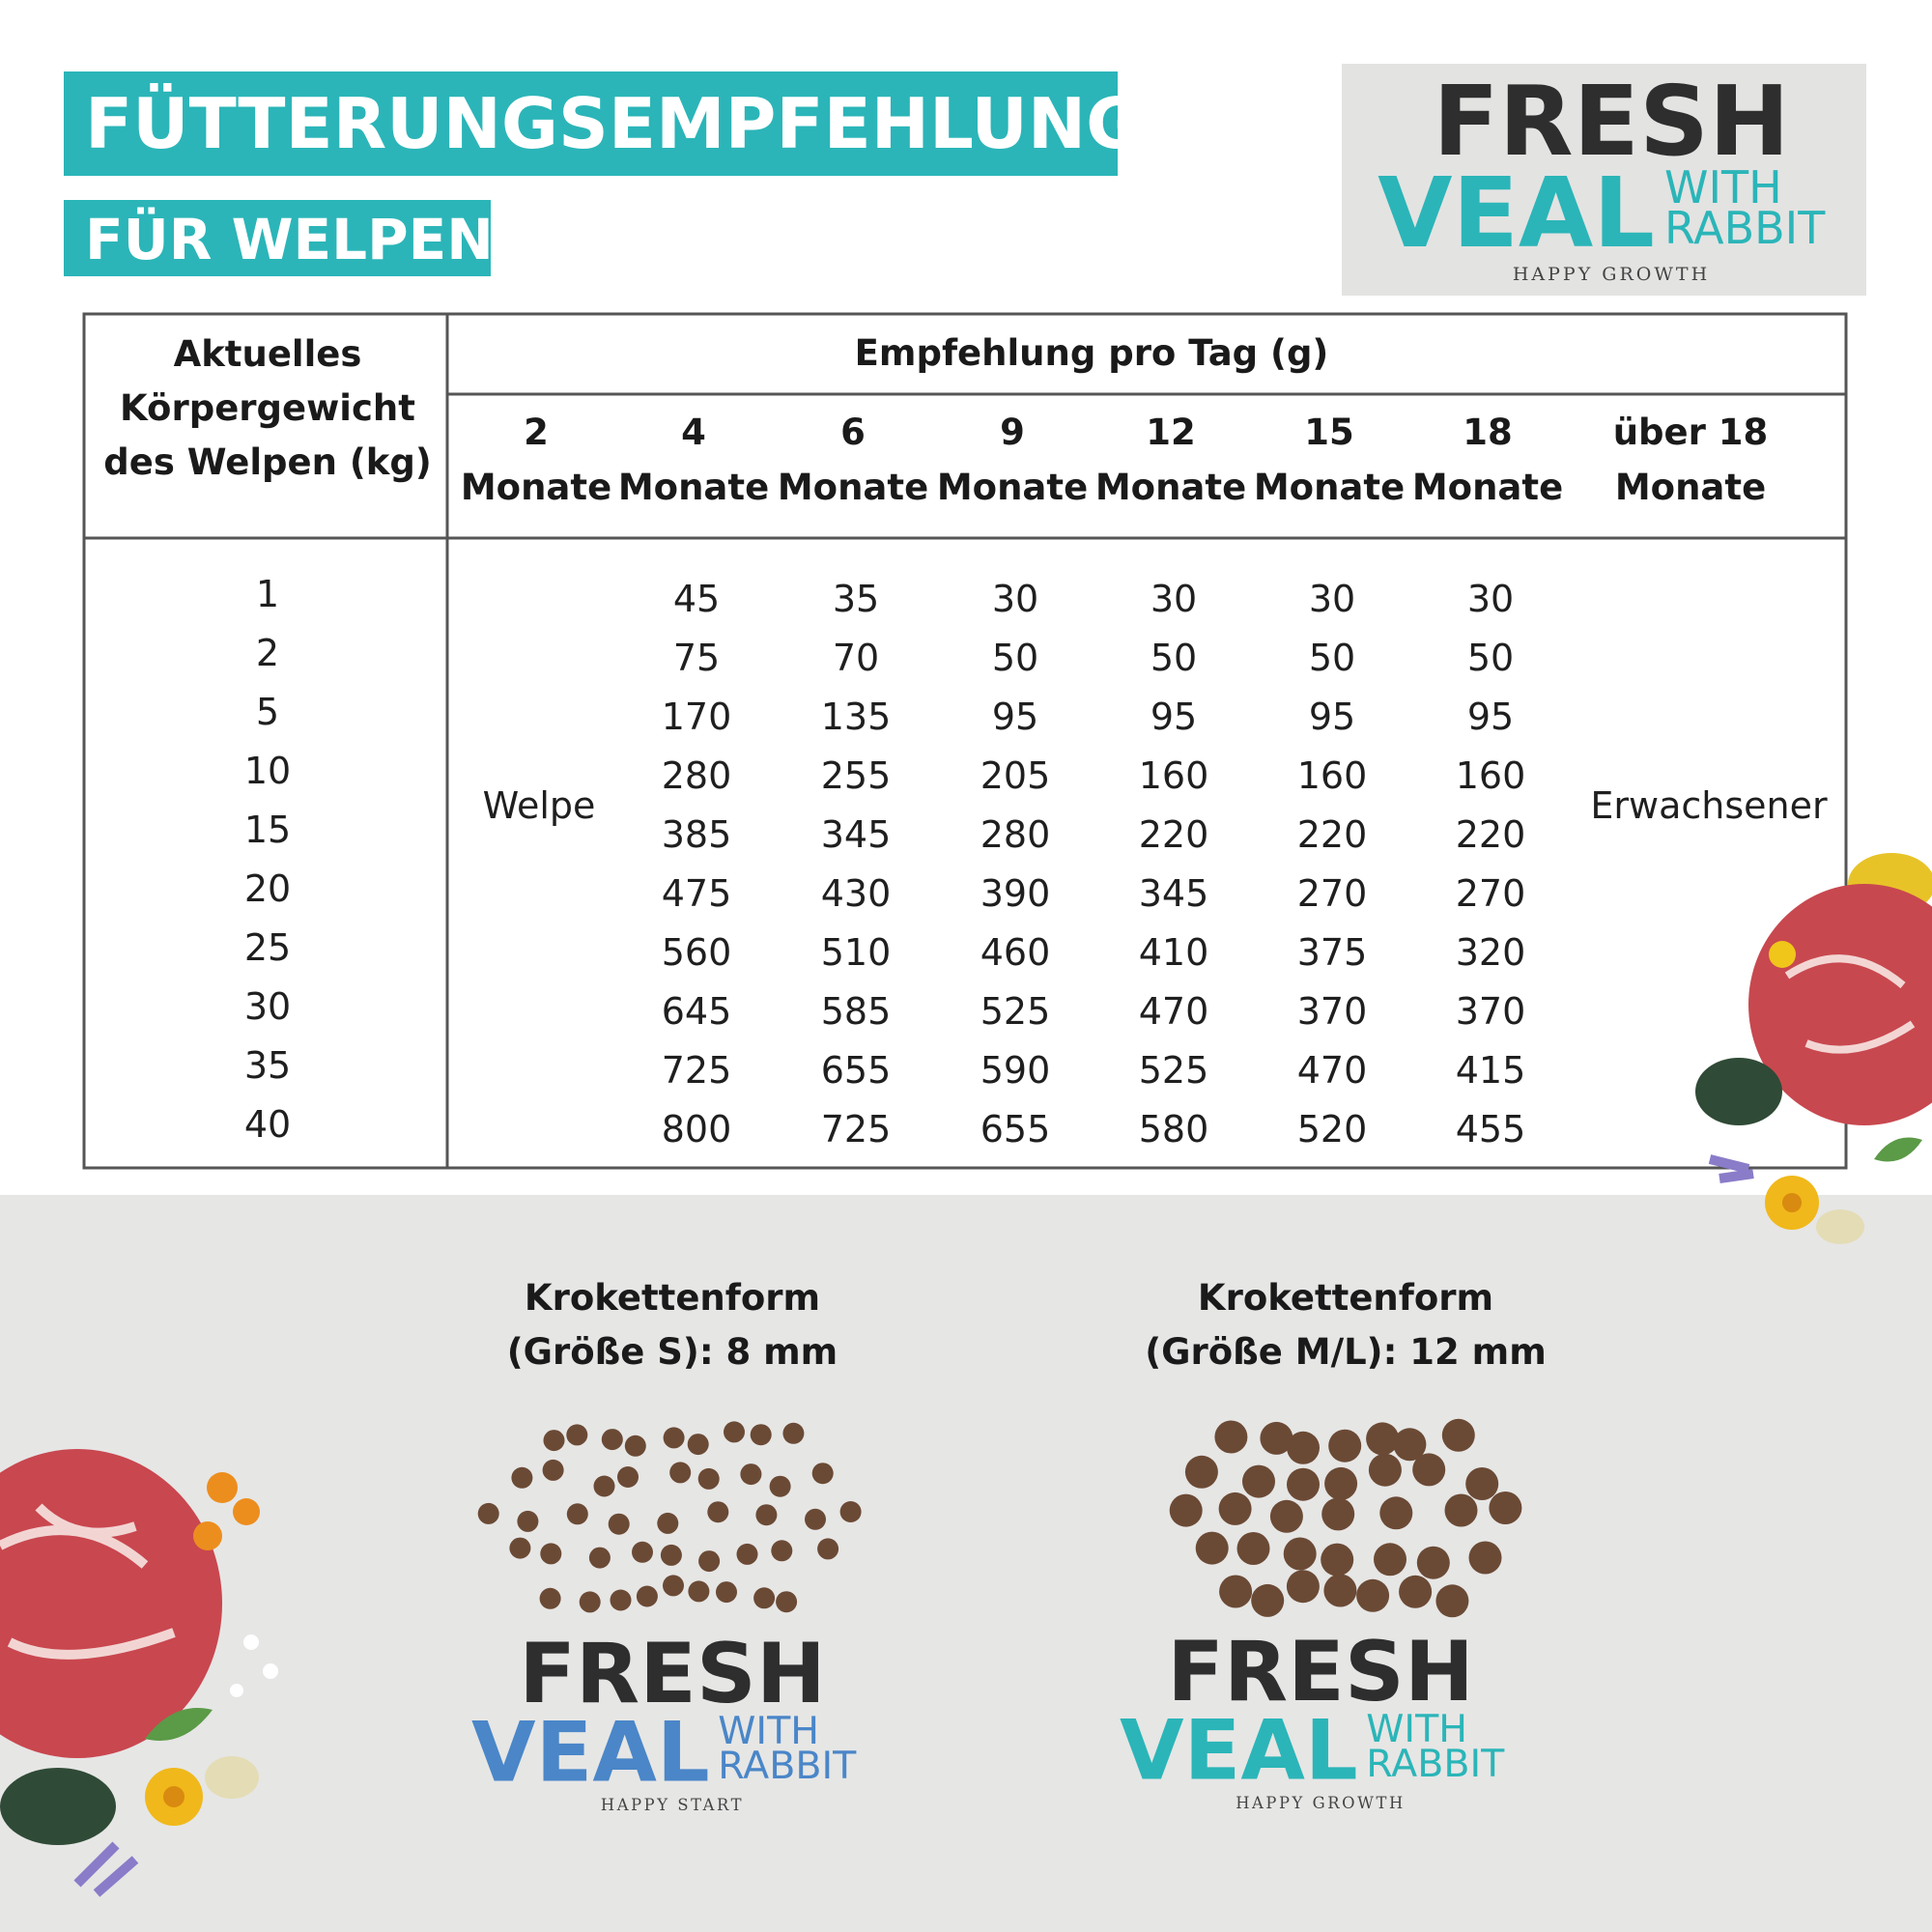 This screenshot has width=1932, height=1932. Describe the element at coordinates (856, 1011) in the screenshot. I see `amount: 585` at that location.